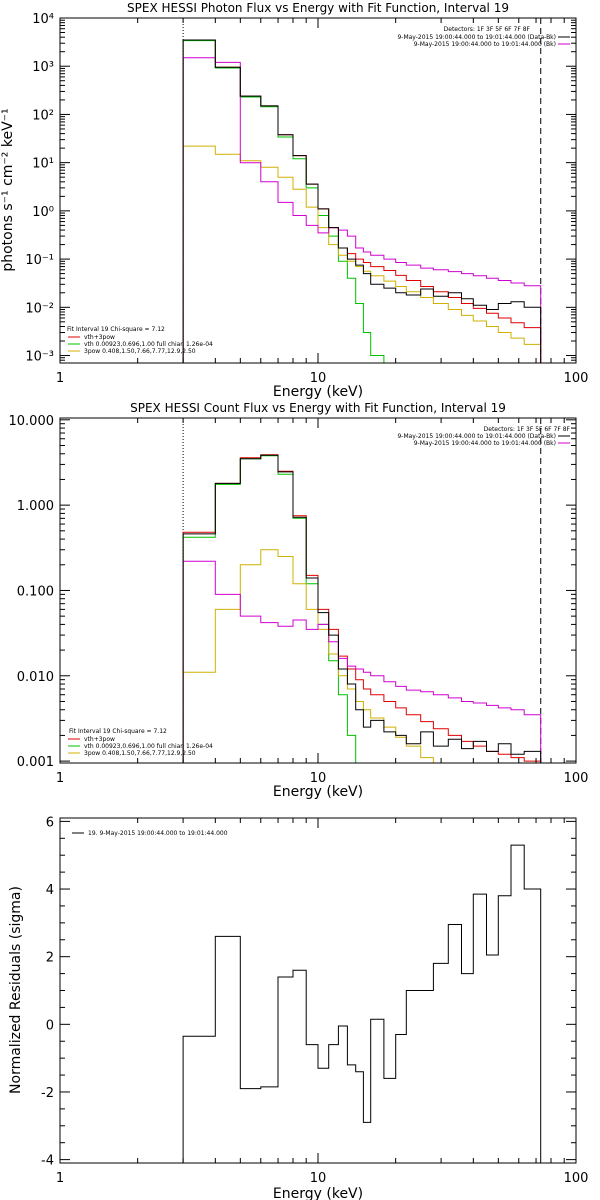  Describe the element at coordinates (43, 67) in the screenshot. I see `y-tick-label: 10³` at that location.